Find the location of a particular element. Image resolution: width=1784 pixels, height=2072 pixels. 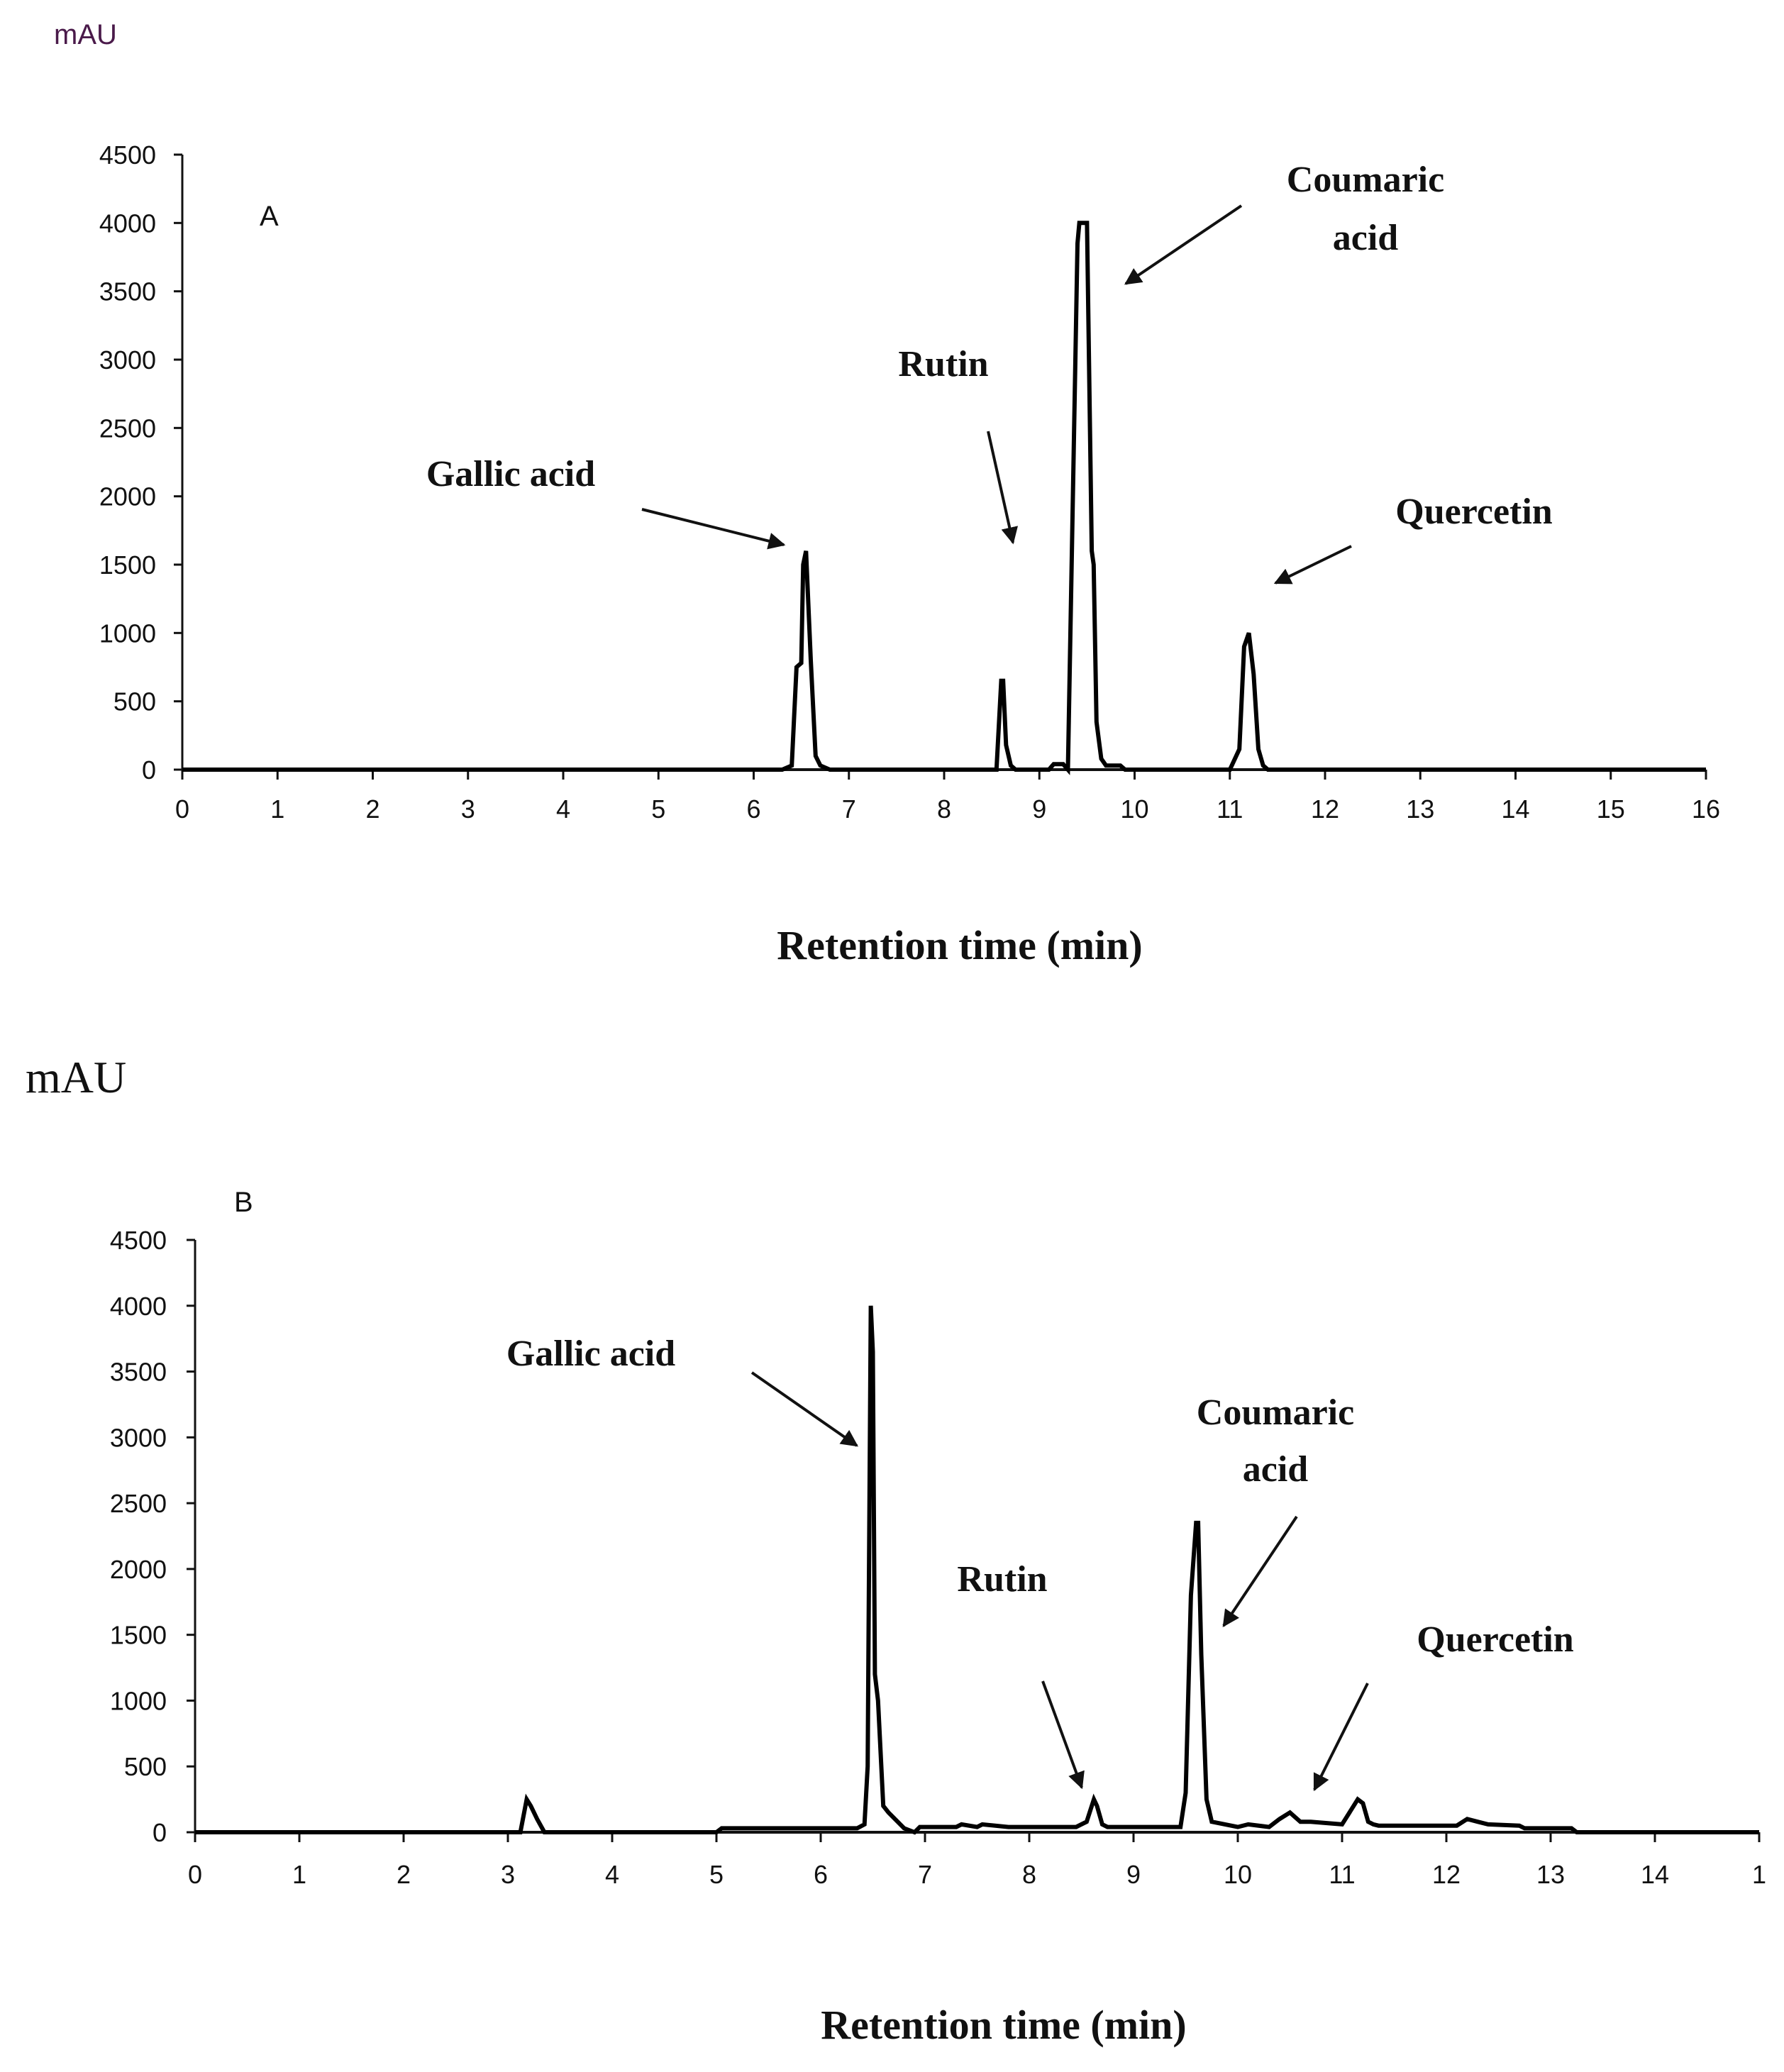

panel-a-y-tick-label: 0 is located at coordinates (149, 770).